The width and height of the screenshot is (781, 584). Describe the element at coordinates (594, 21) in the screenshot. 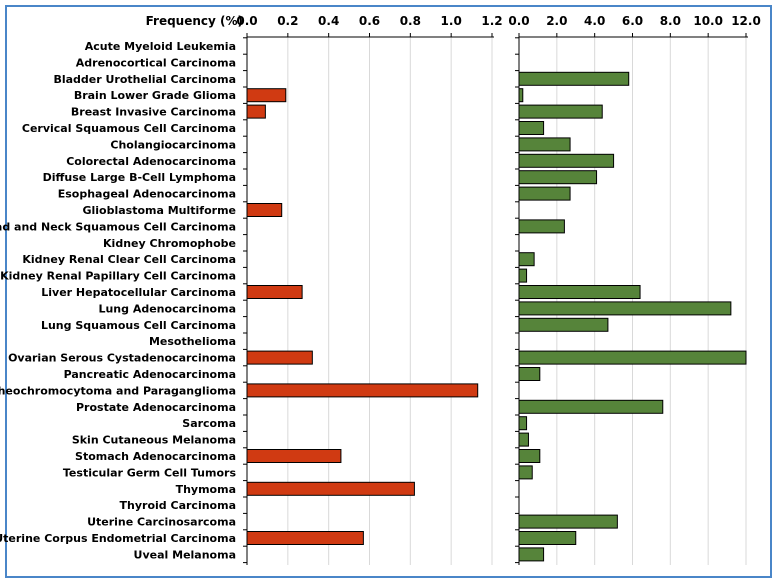

I see `right-tick-label: 4.0` at that location.